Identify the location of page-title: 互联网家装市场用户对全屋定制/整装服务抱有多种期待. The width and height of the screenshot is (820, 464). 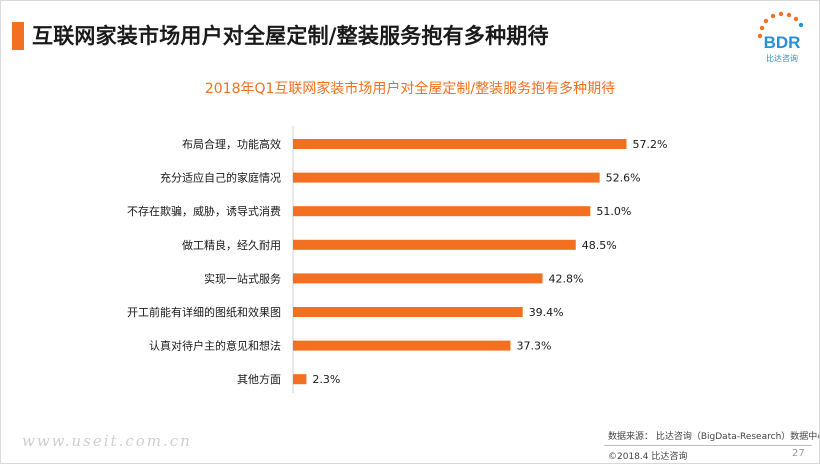
(290, 36).